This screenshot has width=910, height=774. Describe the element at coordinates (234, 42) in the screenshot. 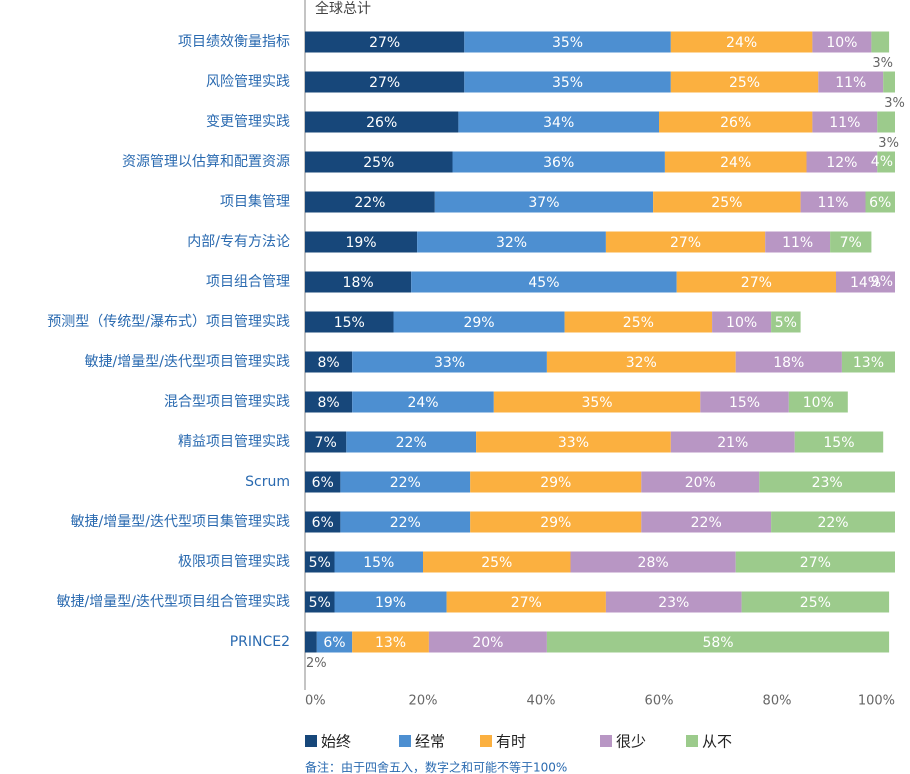

I see `category-label: 项目绩效衡量指标` at that location.